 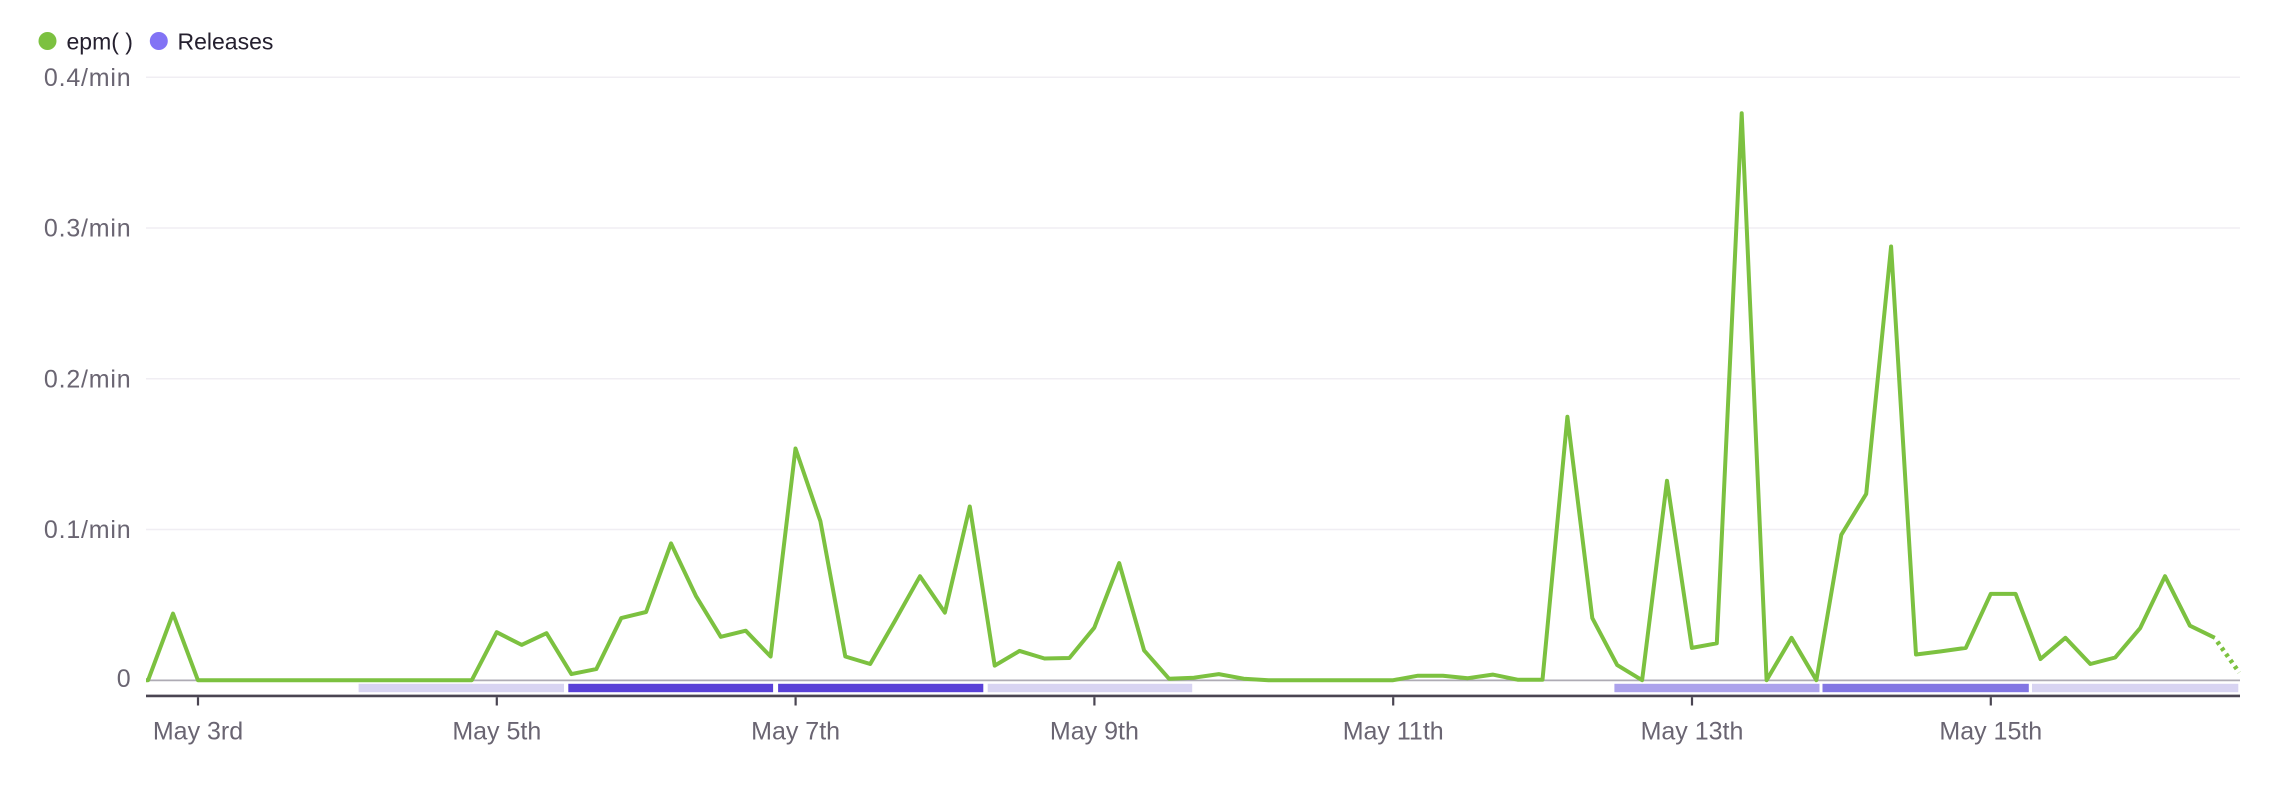 I want to click on svg-text: May 13th, so click(x=1692, y=732).